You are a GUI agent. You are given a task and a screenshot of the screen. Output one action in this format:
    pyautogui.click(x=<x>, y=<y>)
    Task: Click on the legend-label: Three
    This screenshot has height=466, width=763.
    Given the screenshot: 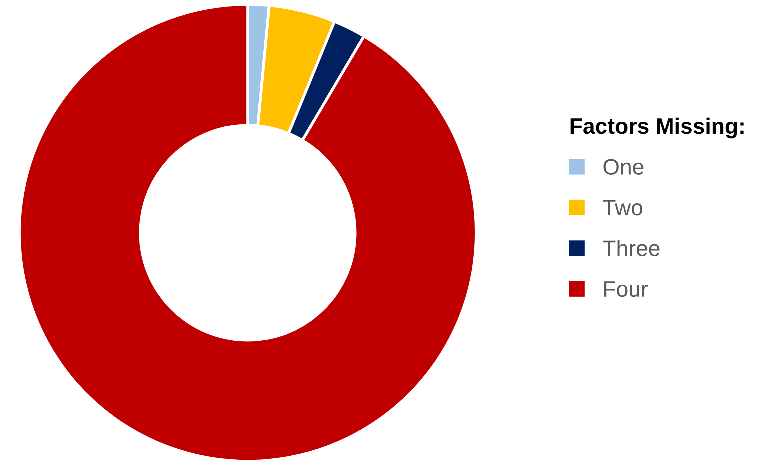 What is the action you would take?
    pyautogui.click(x=631, y=248)
    